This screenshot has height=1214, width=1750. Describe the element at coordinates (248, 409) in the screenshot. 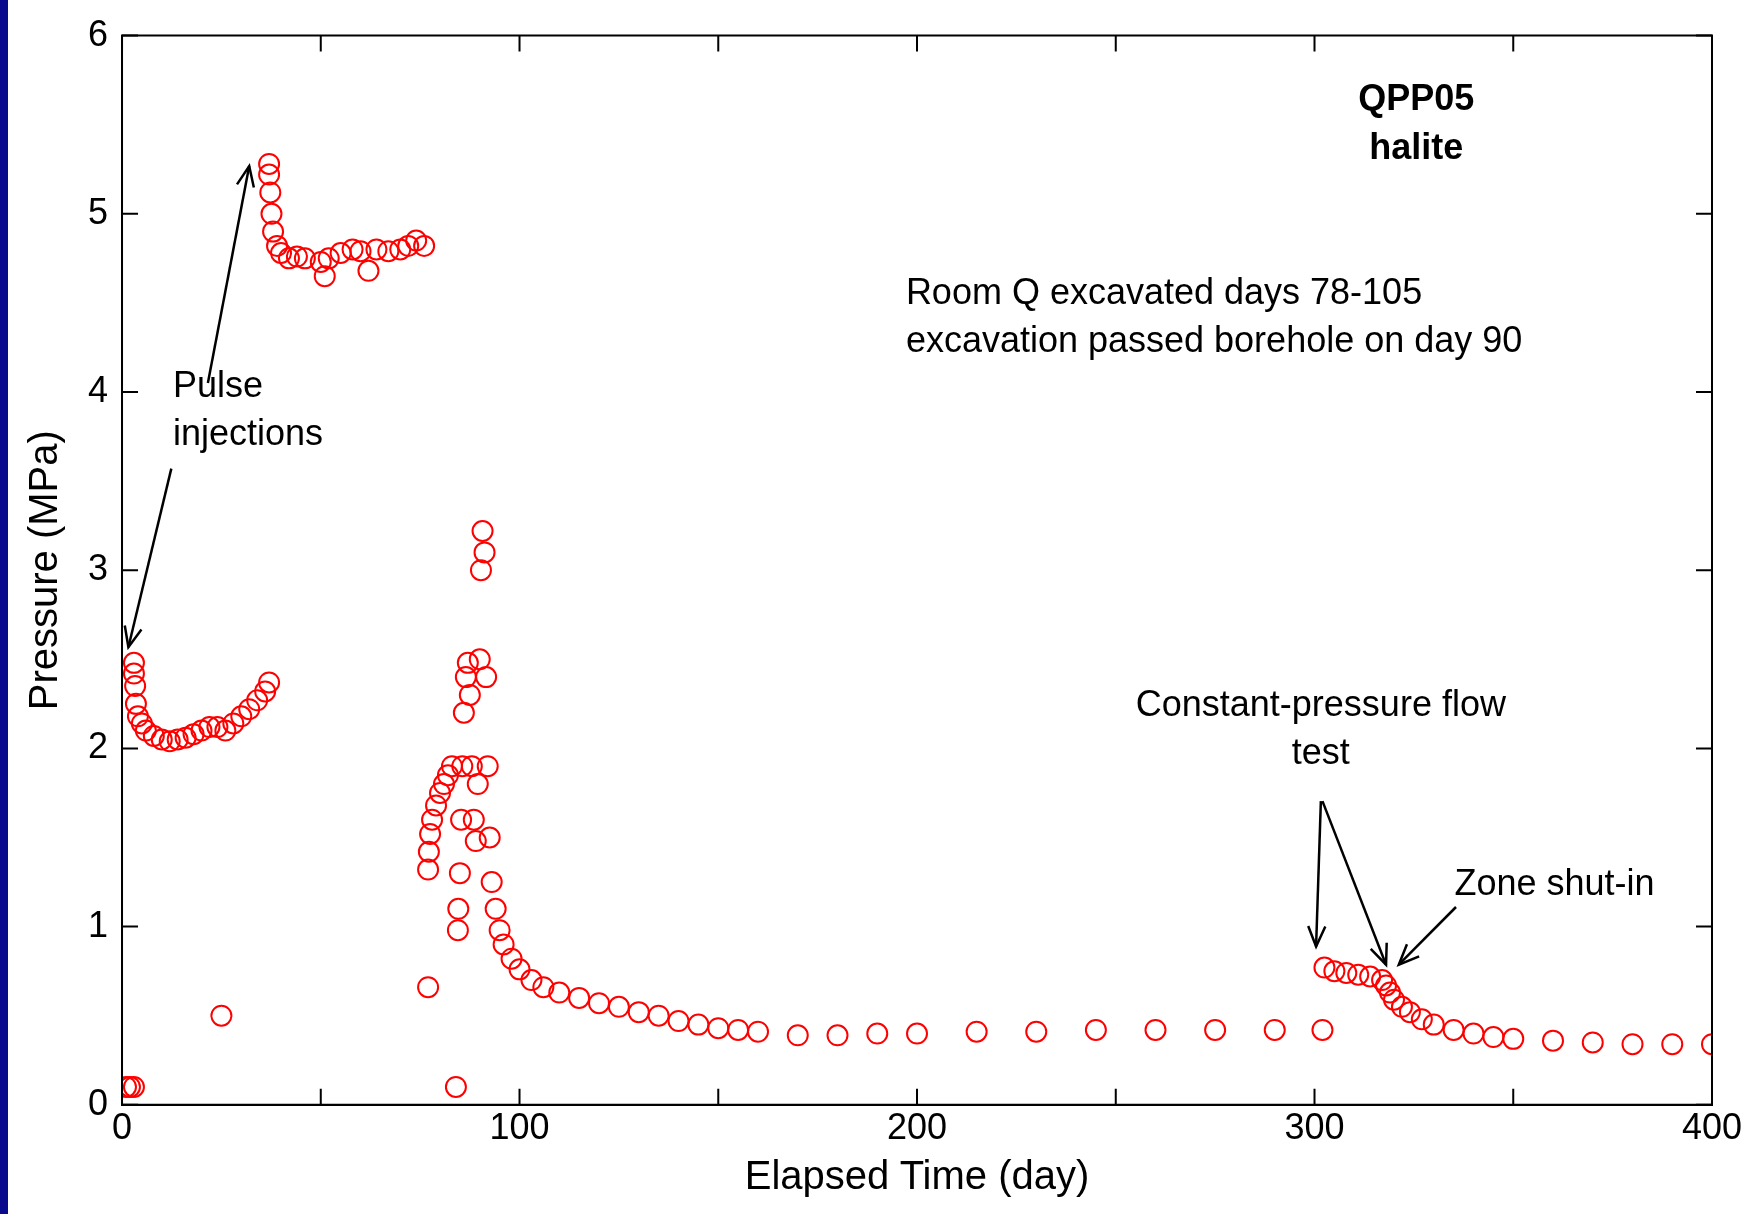

I see `annotation: Pulse injections` at that location.